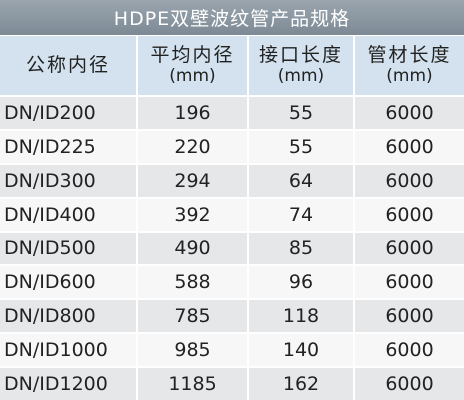 Image resolution: width=464 pixels, height=400 pixels. Describe the element at coordinates (192, 146) in the screenshot. I see `table-cell: 220` at that location.